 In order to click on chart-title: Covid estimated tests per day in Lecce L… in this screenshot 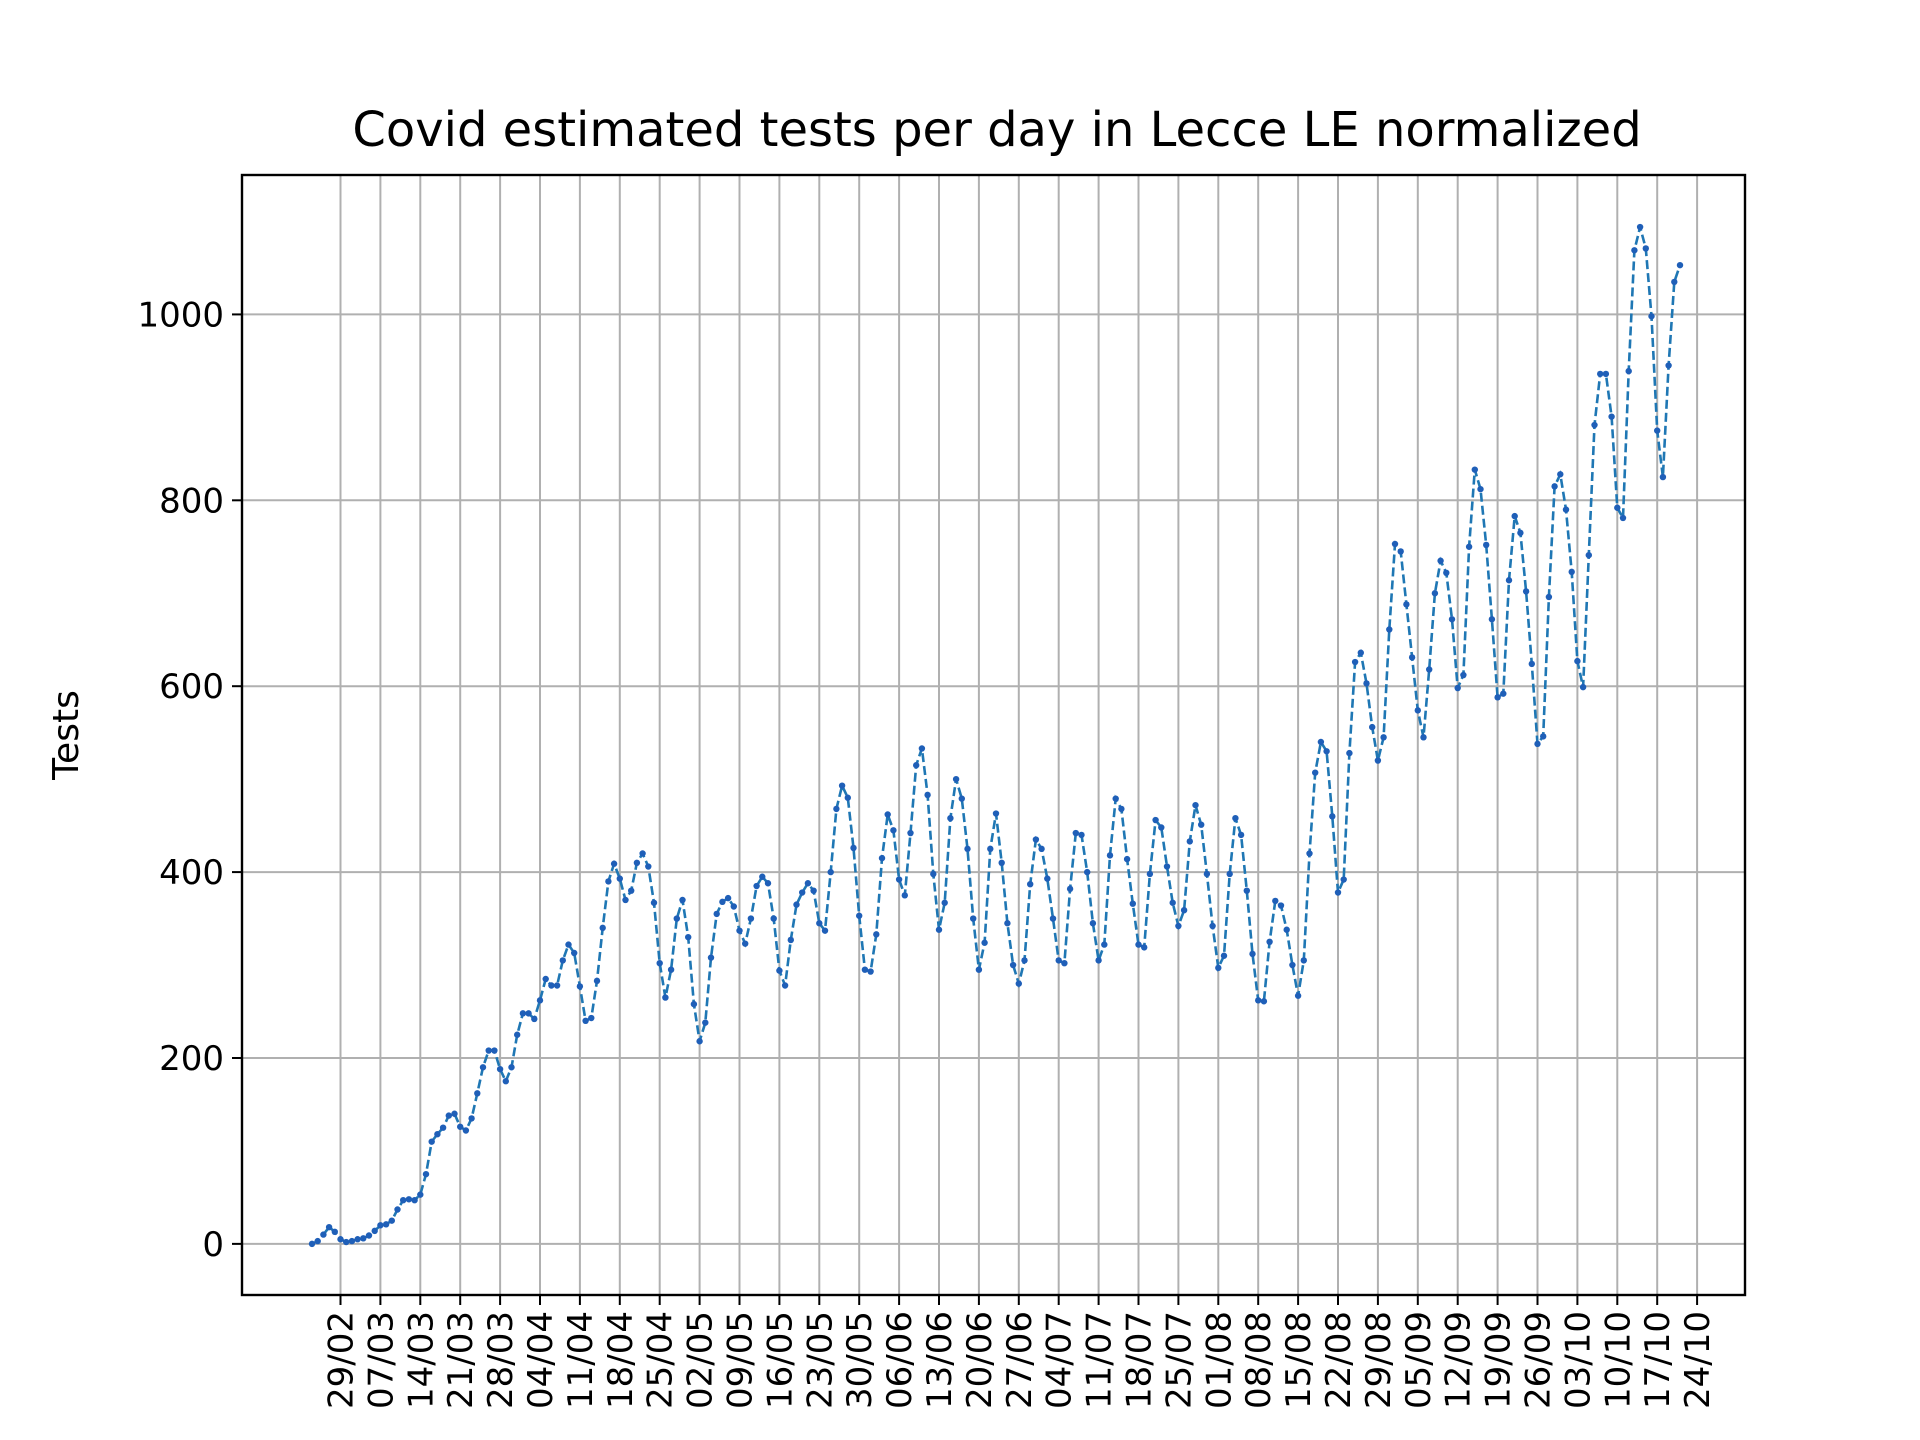, I will do `click(996, 130)`.